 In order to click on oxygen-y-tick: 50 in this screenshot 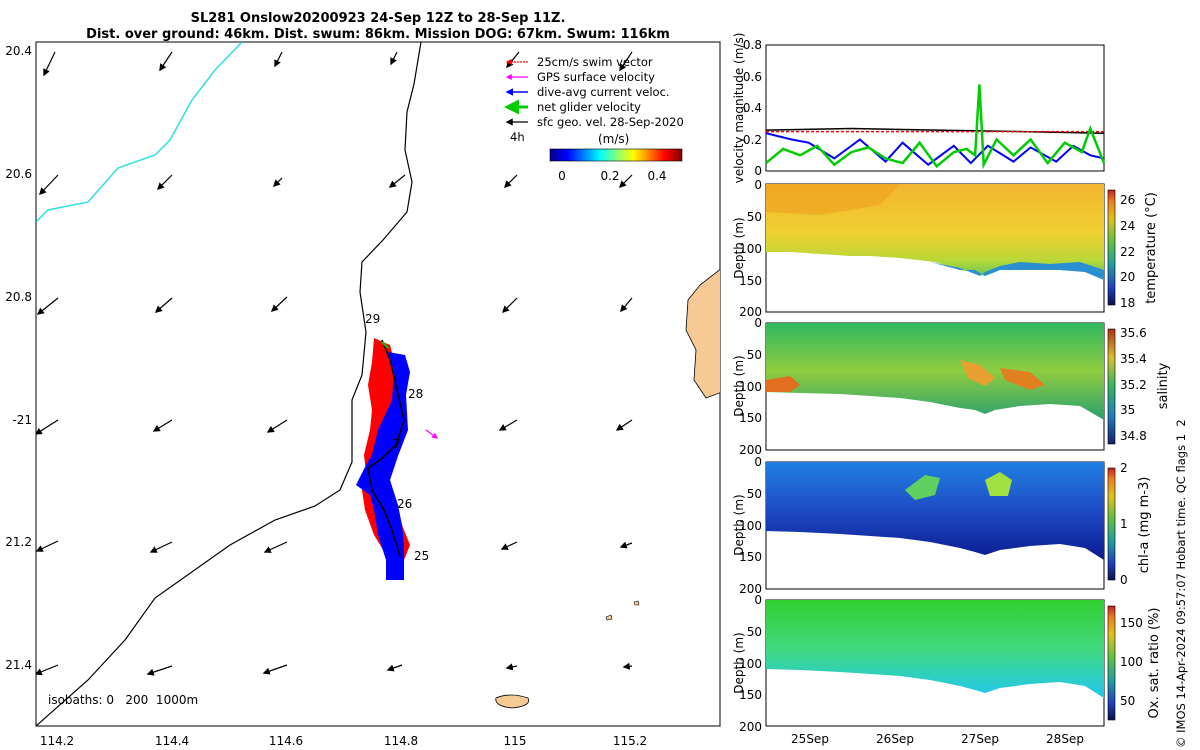, I will do `click(754, 632)`.